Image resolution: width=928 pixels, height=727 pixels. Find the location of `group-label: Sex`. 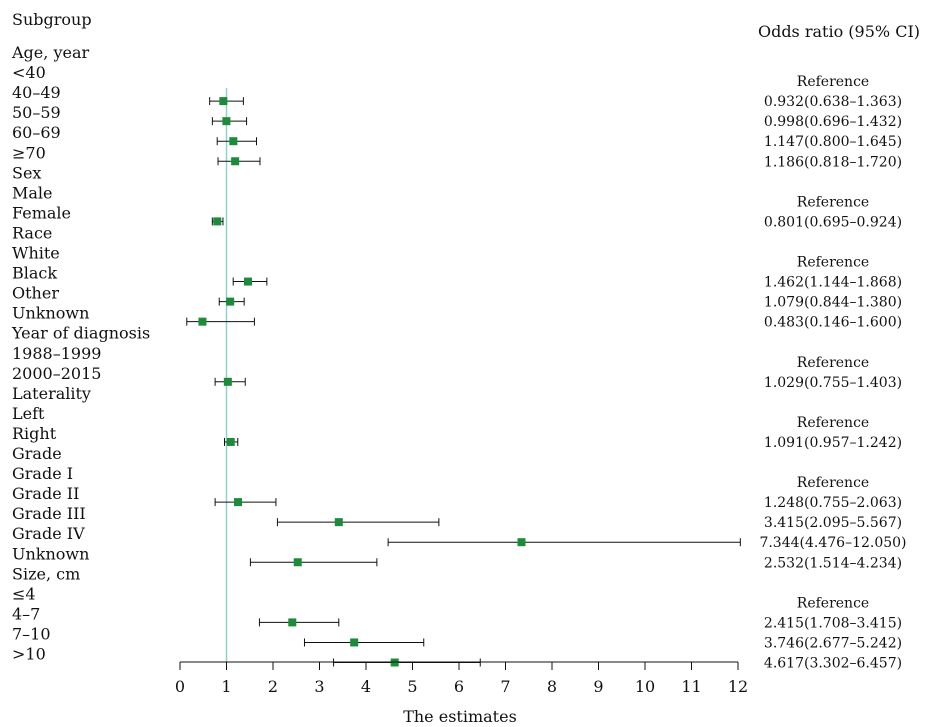

group-label: Sex is located at coordinates (26, 172).